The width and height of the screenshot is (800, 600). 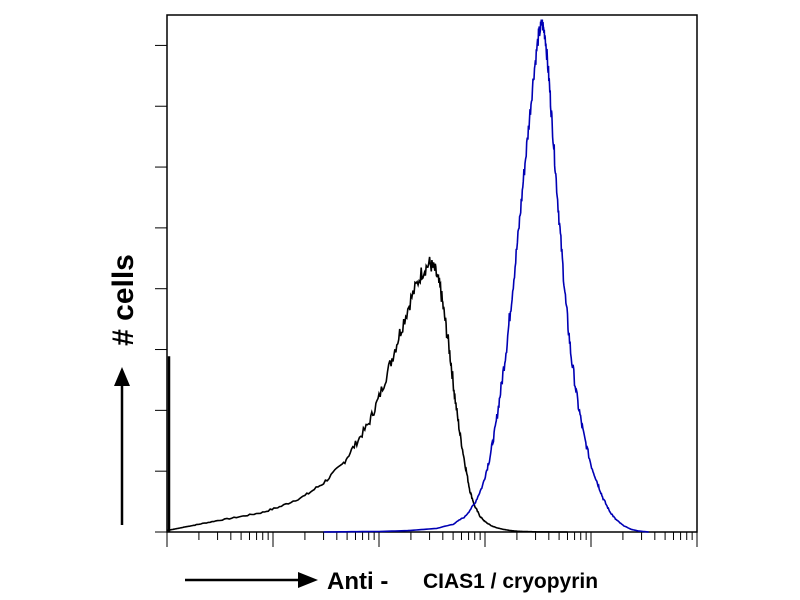 What do you see at coordinates (122, 376) in the screenshot?
I see `y-axis-arrow-head` at bounding box center [122, 376].